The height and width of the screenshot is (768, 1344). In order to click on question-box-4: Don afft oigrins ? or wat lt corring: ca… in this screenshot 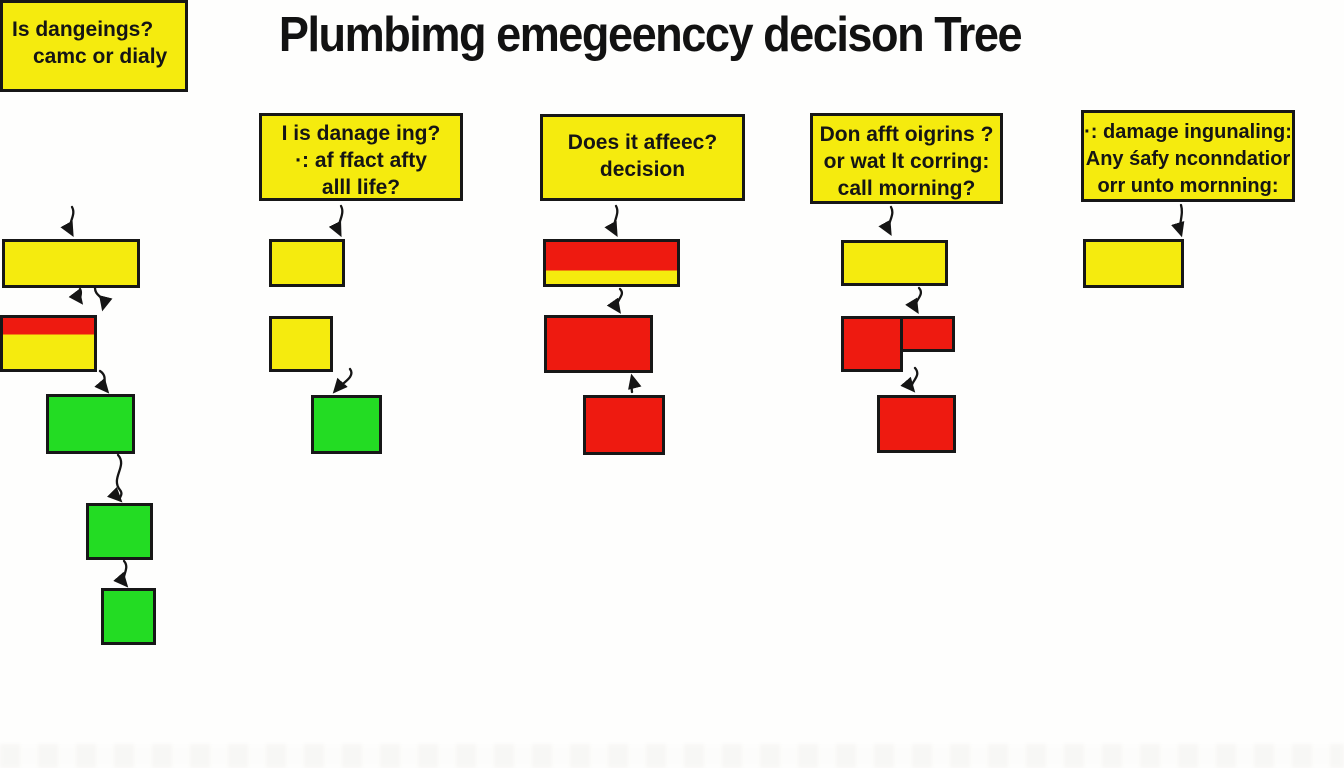, I will do `click(906, 158)`.